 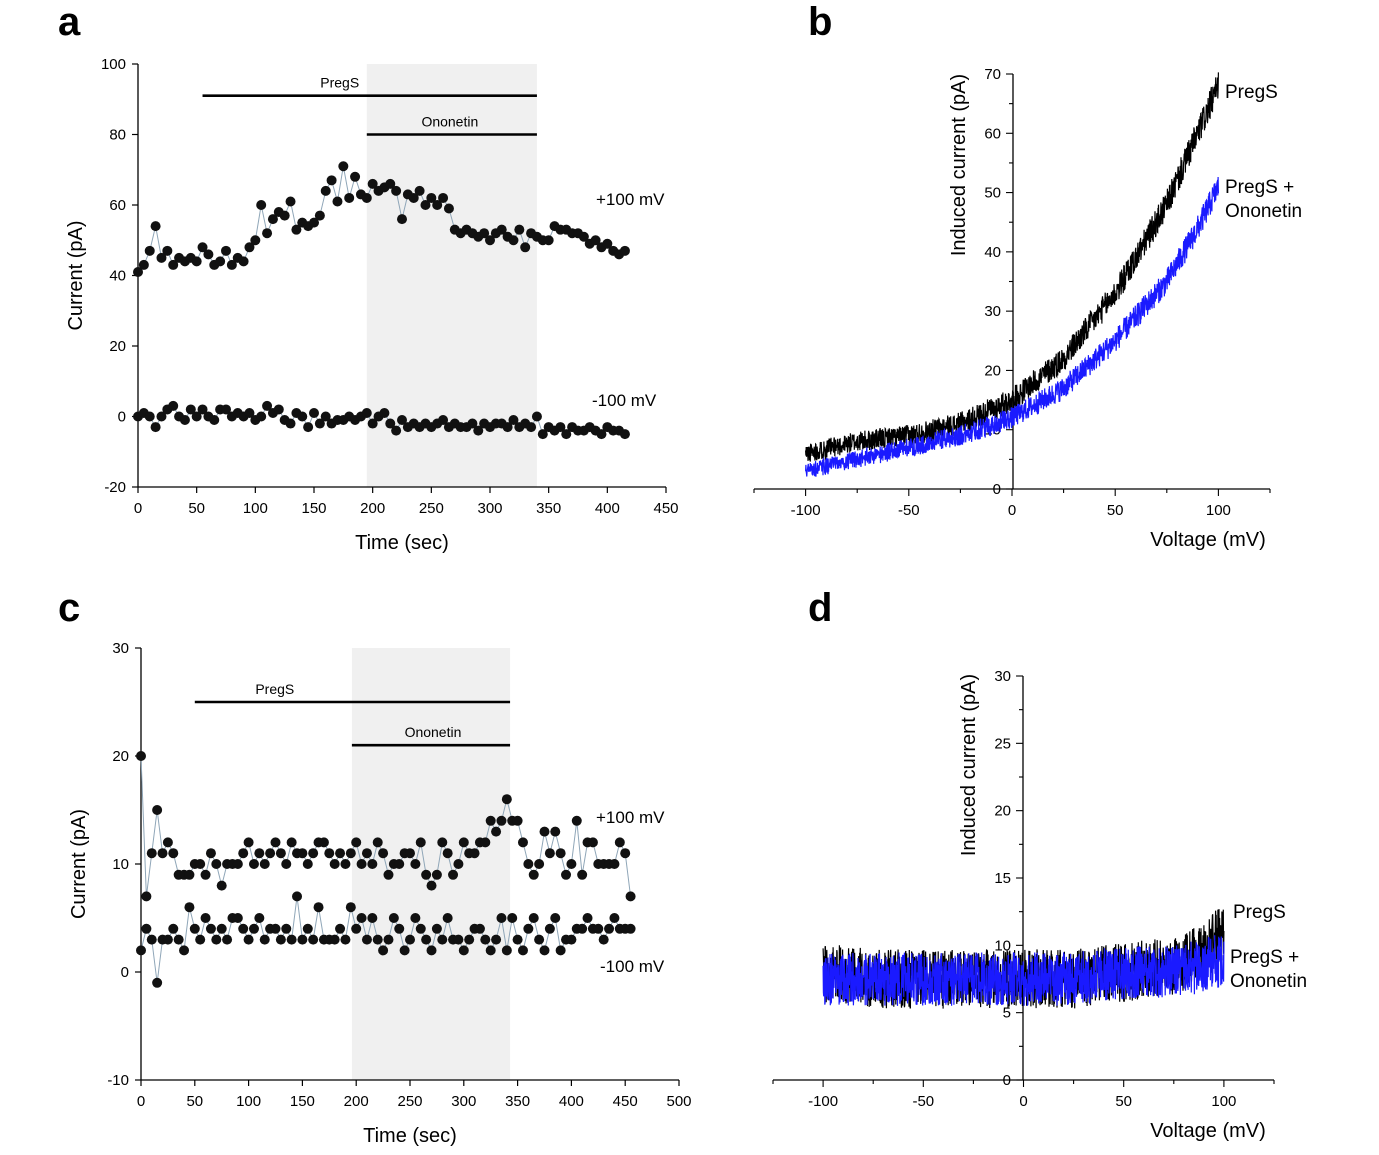 I want to click on panel-c-y-tick-label: 30, so click(x=120, y=648).